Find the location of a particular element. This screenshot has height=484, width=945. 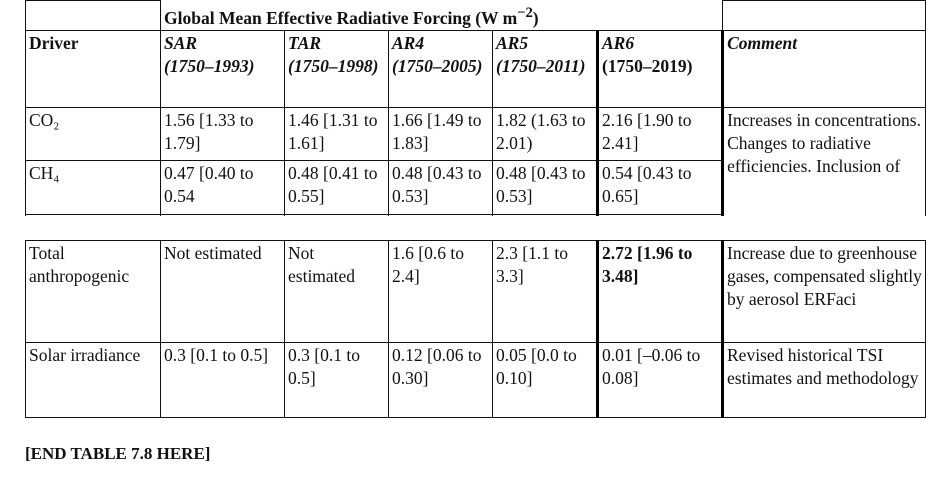

footer: [END TABLE 7.8 HERE] is located at coordinates (118, 453).